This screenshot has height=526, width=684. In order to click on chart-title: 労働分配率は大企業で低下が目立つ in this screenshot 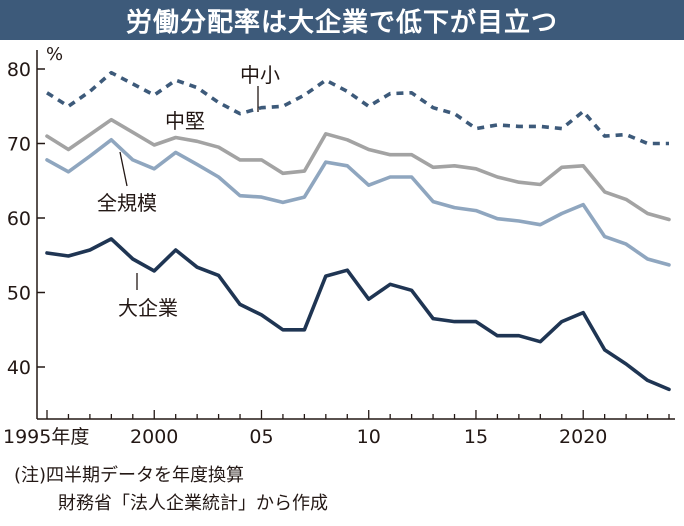, I will do `click(342, 20)`.